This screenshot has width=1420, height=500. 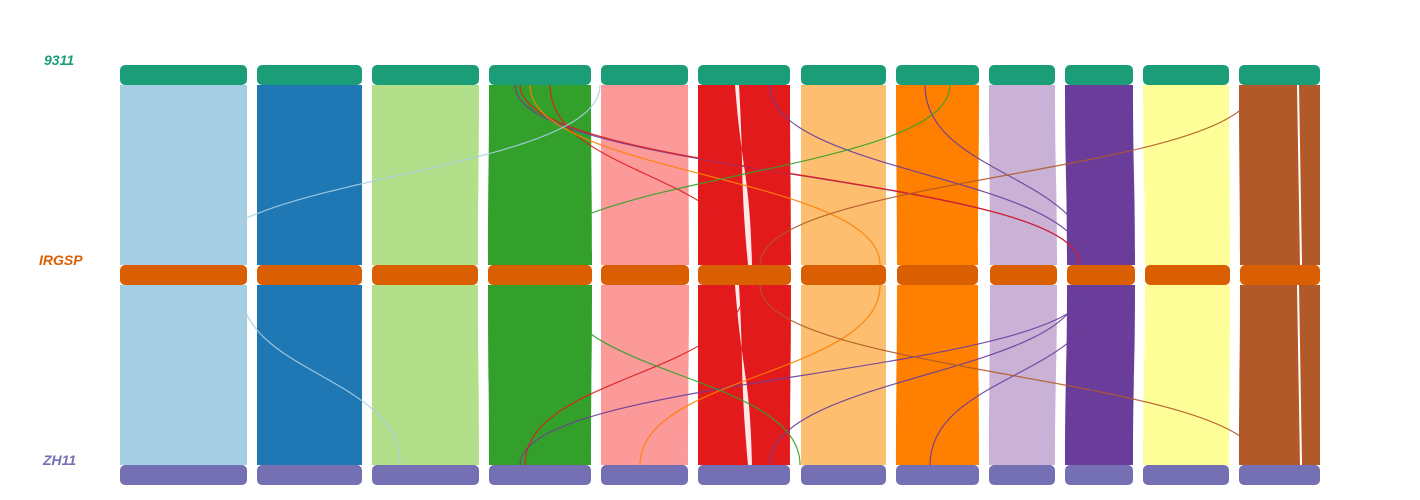 What do you see at coordinates (309, 175) in the screenshot?
I see `synteny-ribbon-chr2-9311-irgsp` at bounding box center [309, 175].